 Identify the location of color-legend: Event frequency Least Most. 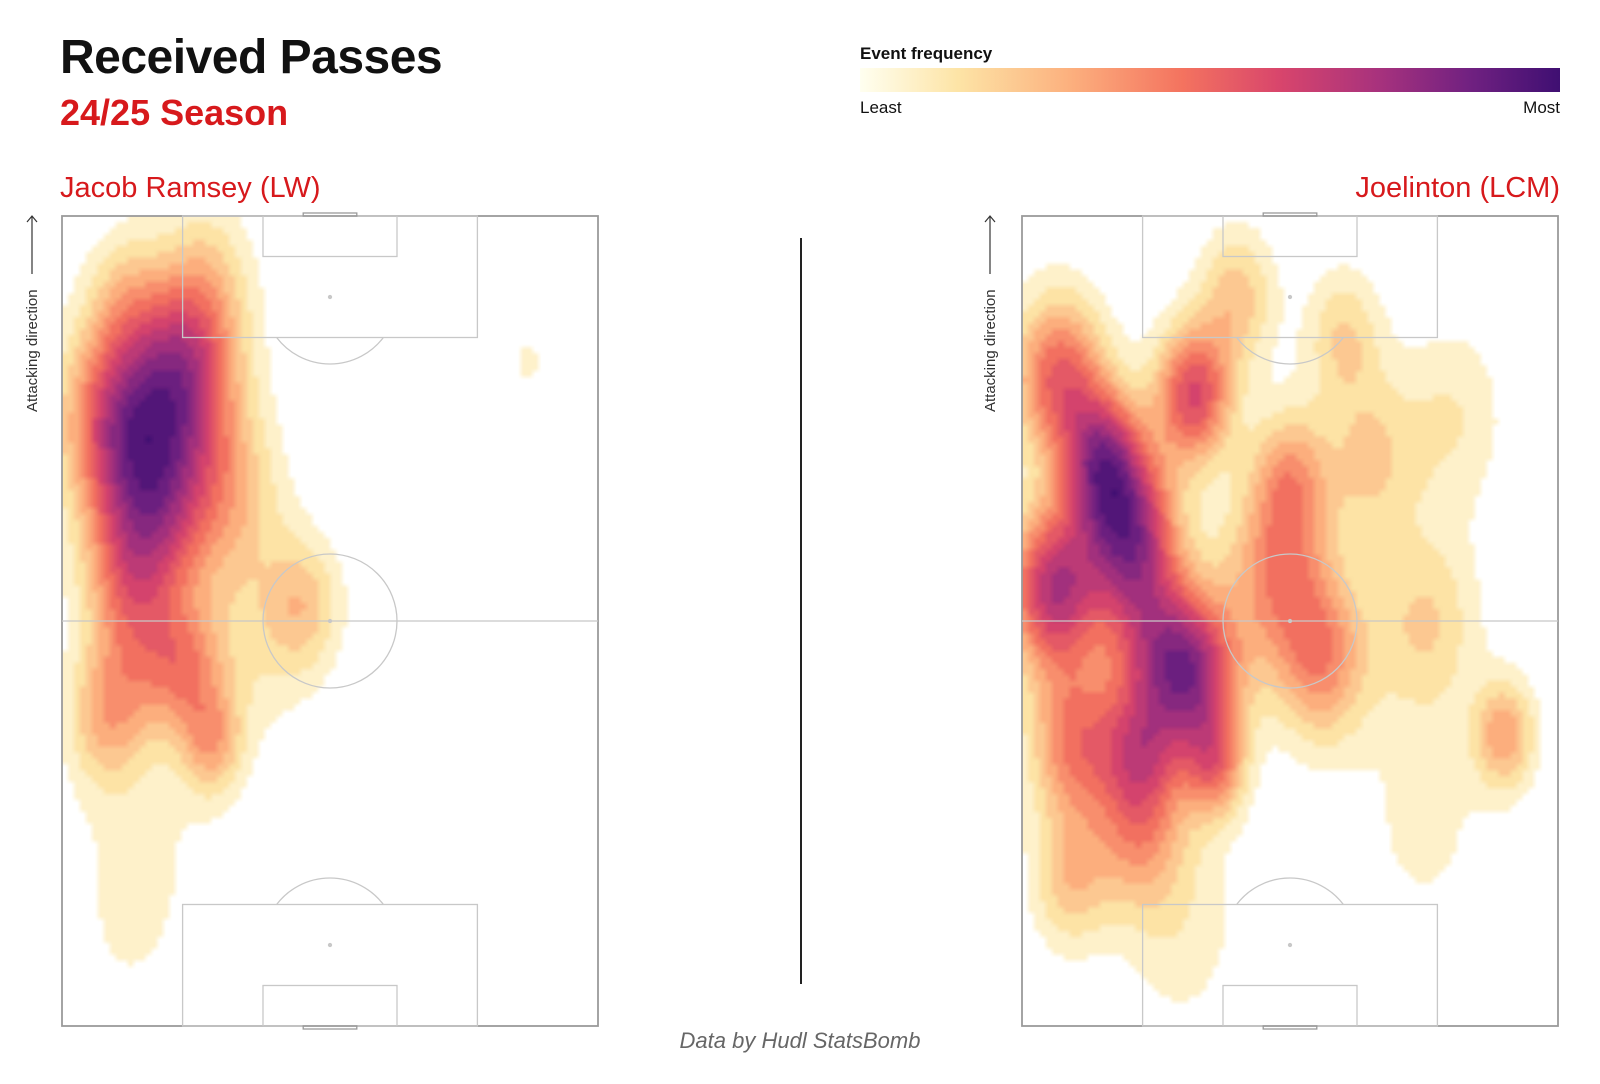
(1210, 84).